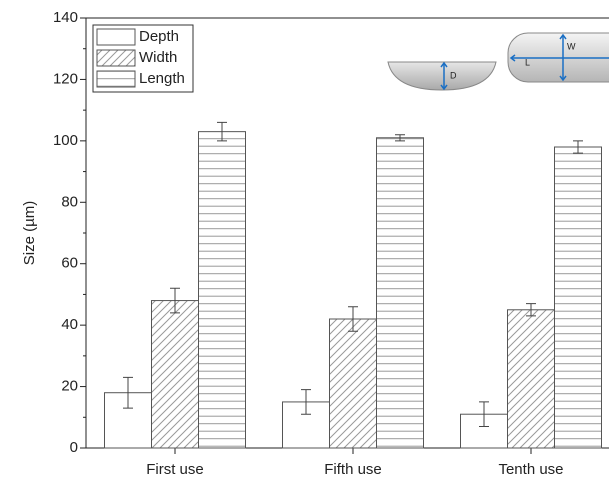 The image size is (609, 479). I want to click on inset: D W L, so click(498, 61).